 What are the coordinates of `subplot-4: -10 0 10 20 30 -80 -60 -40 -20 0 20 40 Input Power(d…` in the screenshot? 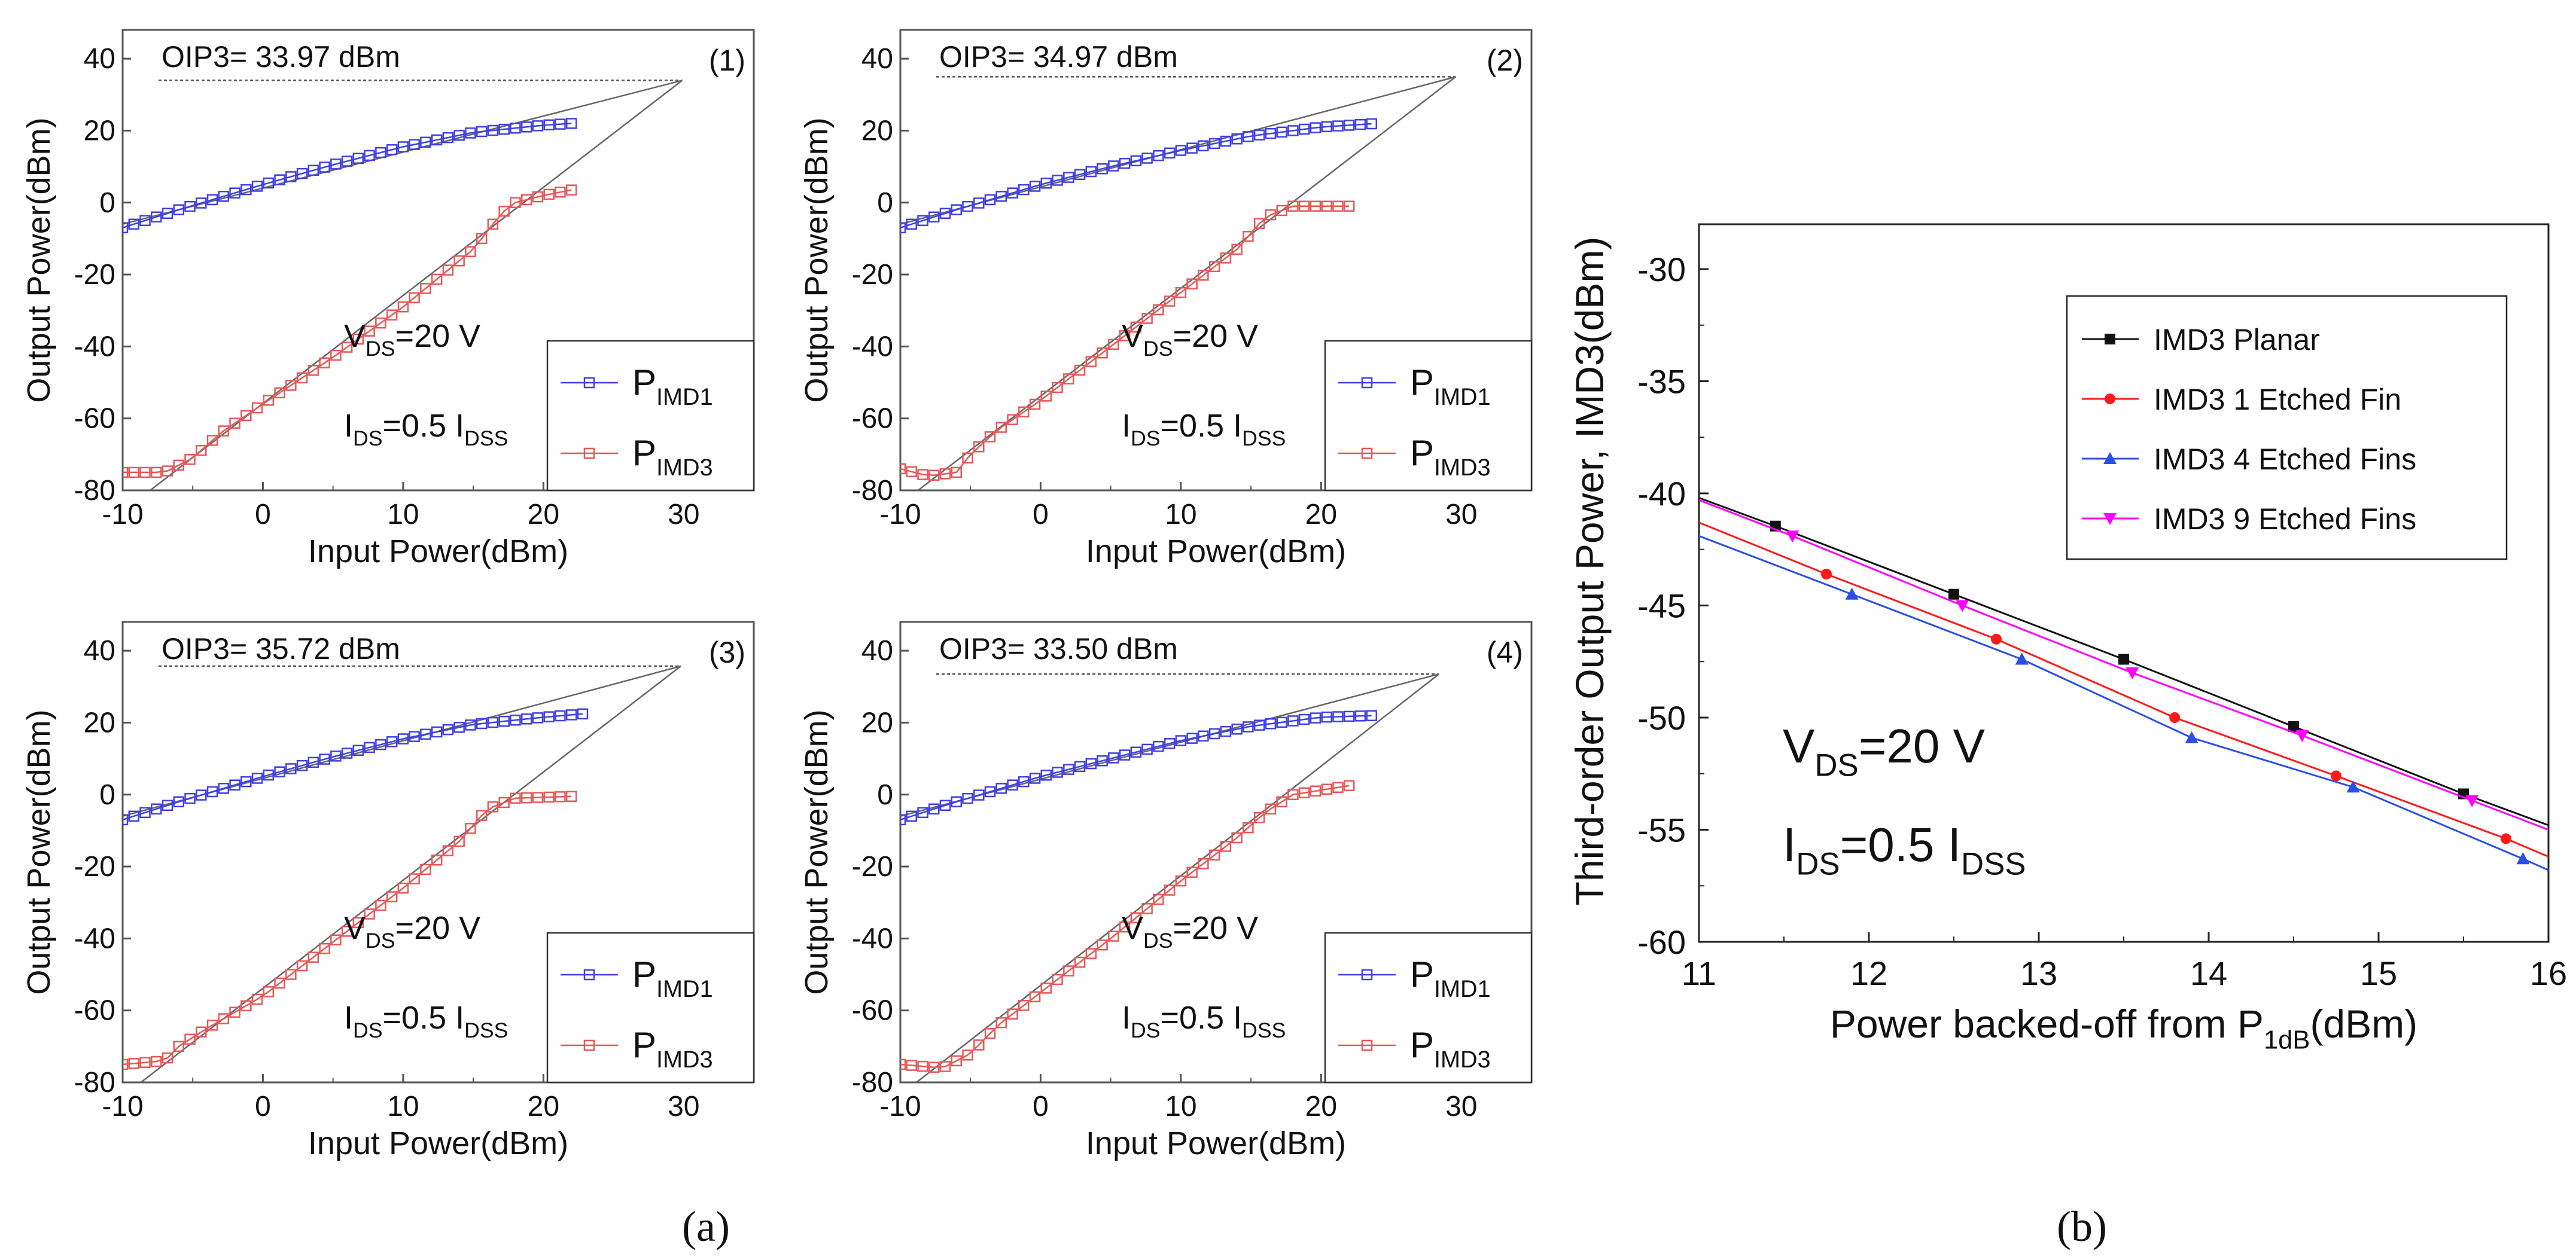 It's located at (1166, 891).